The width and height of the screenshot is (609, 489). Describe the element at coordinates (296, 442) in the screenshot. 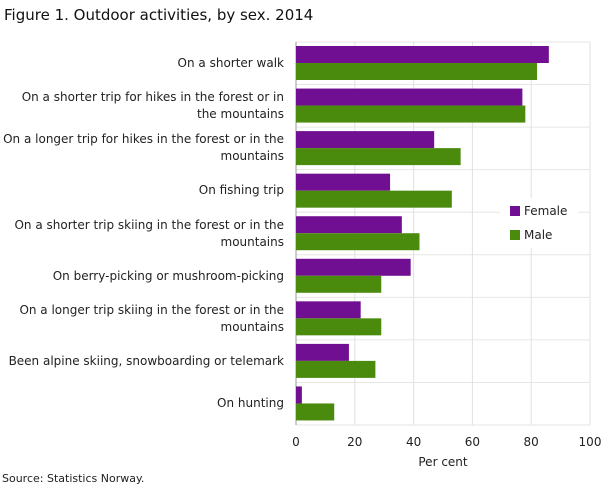

I see `x-tick-label: 0` at that location.